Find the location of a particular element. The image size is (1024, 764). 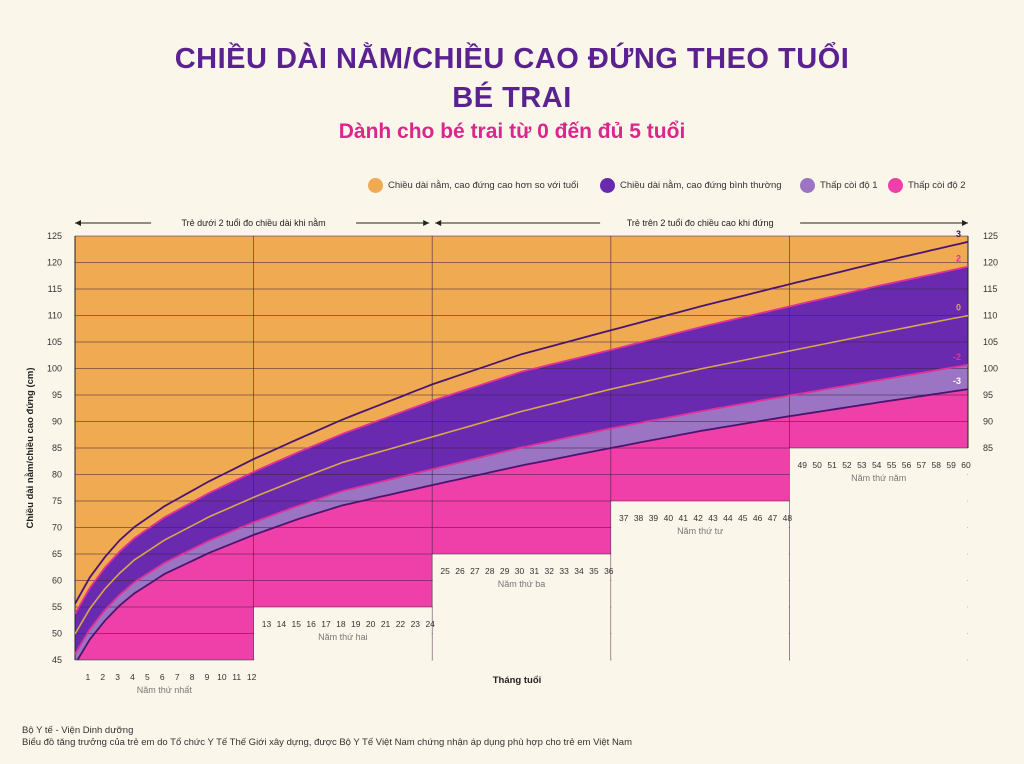

y-tick-left-70: 70 is located at coordinates (57, 528).